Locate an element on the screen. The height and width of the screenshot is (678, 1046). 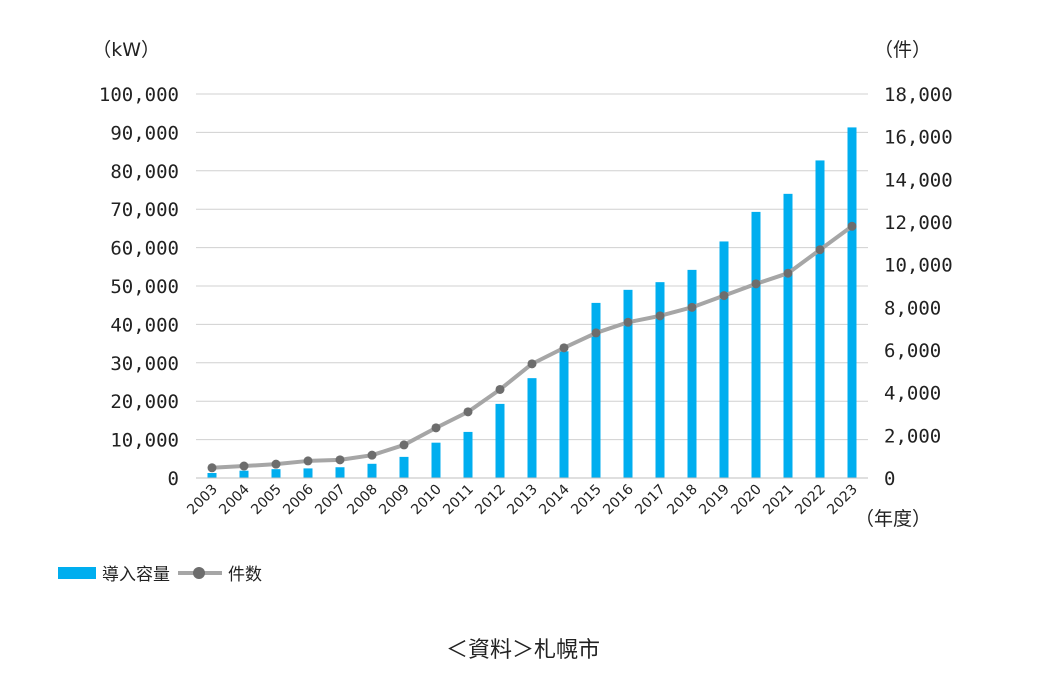
x-tick-label: 2016 is located at coordinates (618, 499).